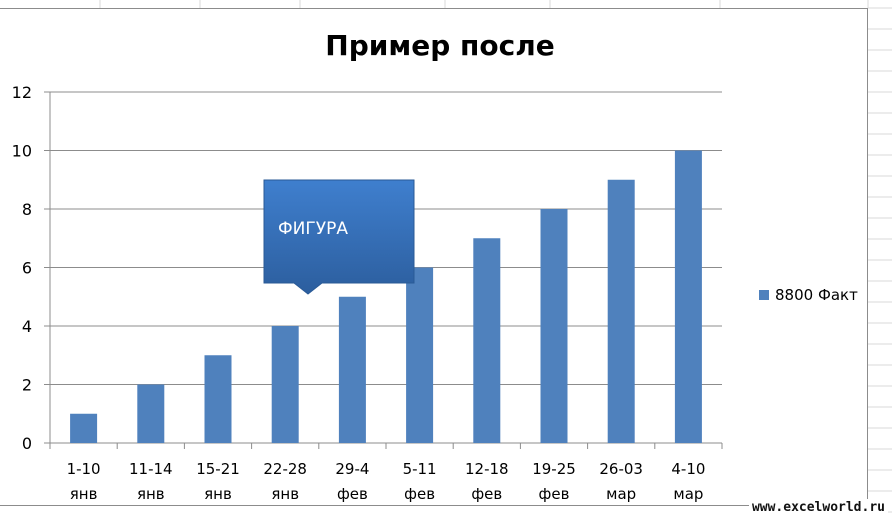 The height and width of the screenshot is (518, 892). What do you see at coordinates (764, 295) in the screenshot?
I see `legend-swatch` at bounding box center [764, 295].